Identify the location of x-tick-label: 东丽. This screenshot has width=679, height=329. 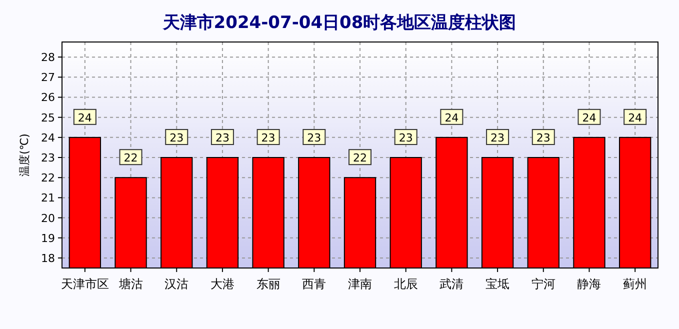
(268, 284).